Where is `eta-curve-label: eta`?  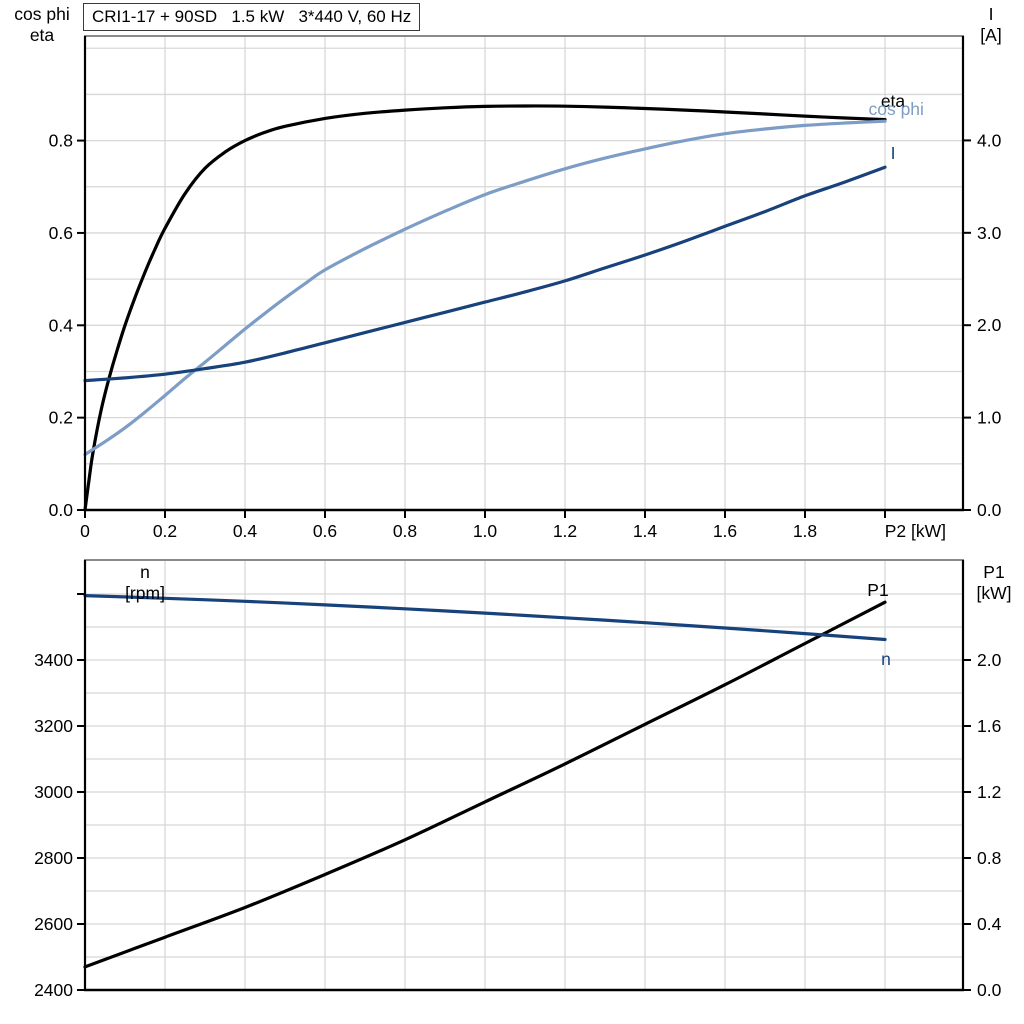 eta-curve-label: eta is located at coordinates (893, 101).